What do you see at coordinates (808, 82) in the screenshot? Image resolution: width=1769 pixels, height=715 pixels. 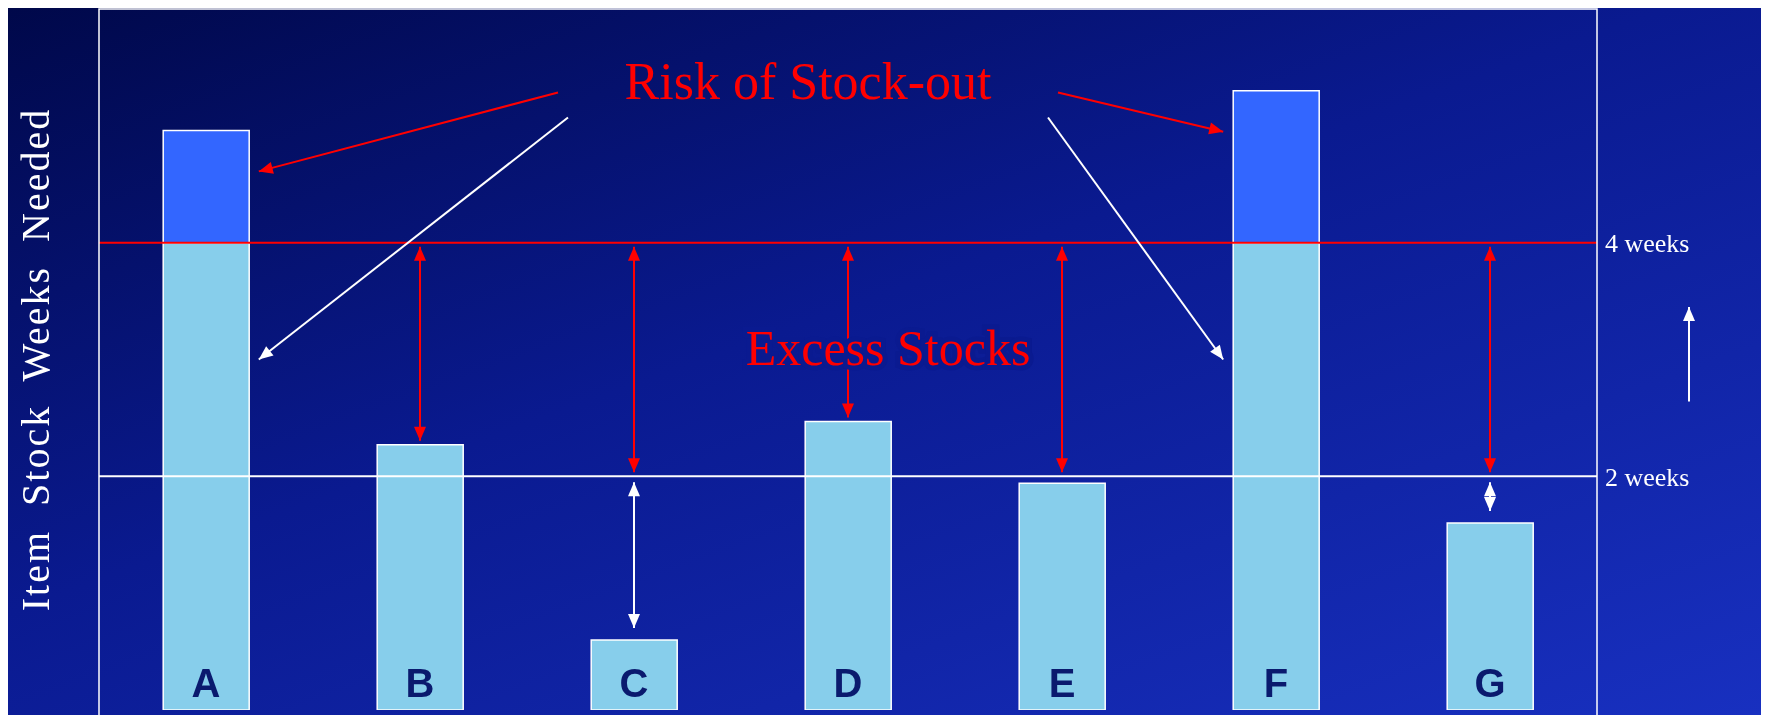 I see `annotation: Risk of Stock-out` at bounding box center [808, 82].